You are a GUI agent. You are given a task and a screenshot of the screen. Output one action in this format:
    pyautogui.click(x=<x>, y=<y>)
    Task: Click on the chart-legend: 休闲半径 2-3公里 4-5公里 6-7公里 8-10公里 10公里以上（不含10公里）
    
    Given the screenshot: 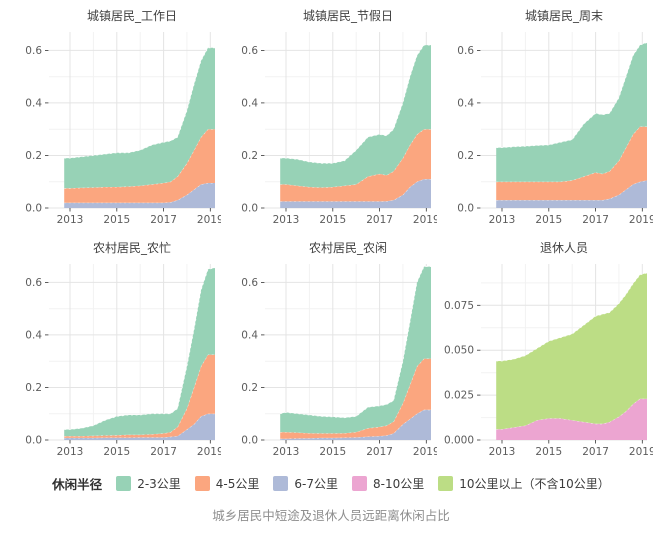 What is the action you would take?
    pyautogui.click(x=331, y=483)
    